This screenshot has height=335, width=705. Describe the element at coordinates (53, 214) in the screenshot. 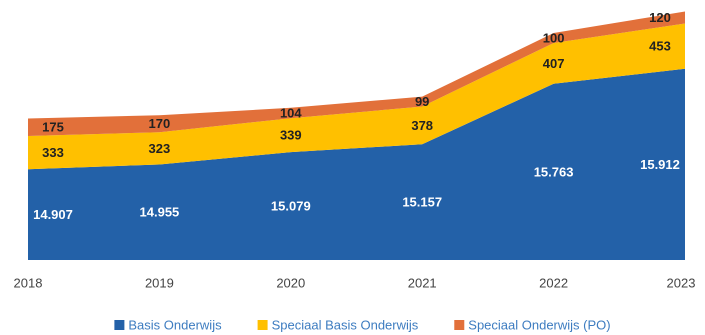

I see `data-label: 14.907` at that location.